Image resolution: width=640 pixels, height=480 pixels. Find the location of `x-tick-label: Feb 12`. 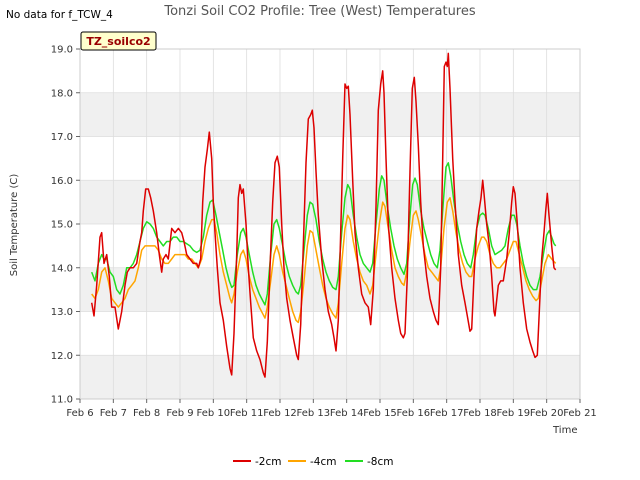

x-tick-label: Feb 12 is located at coordinates (280, 413).